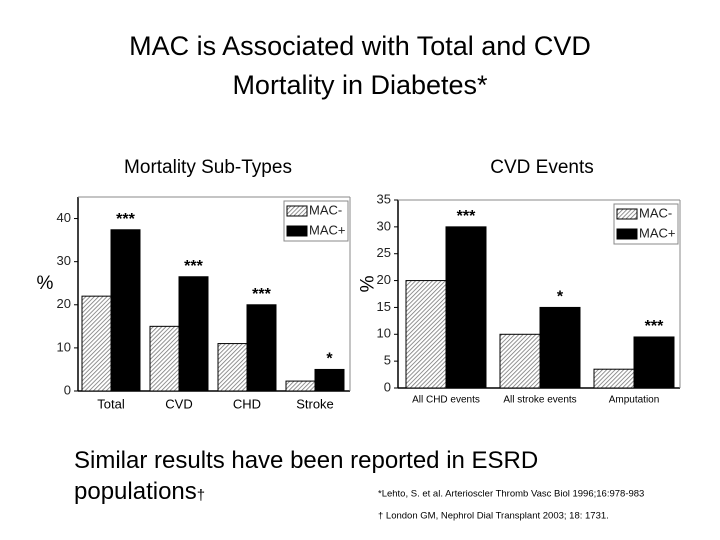 This screenshot has width=720, height=540. I want to click on slide-title: Mortality in Diabetes*, so click(360, 85).